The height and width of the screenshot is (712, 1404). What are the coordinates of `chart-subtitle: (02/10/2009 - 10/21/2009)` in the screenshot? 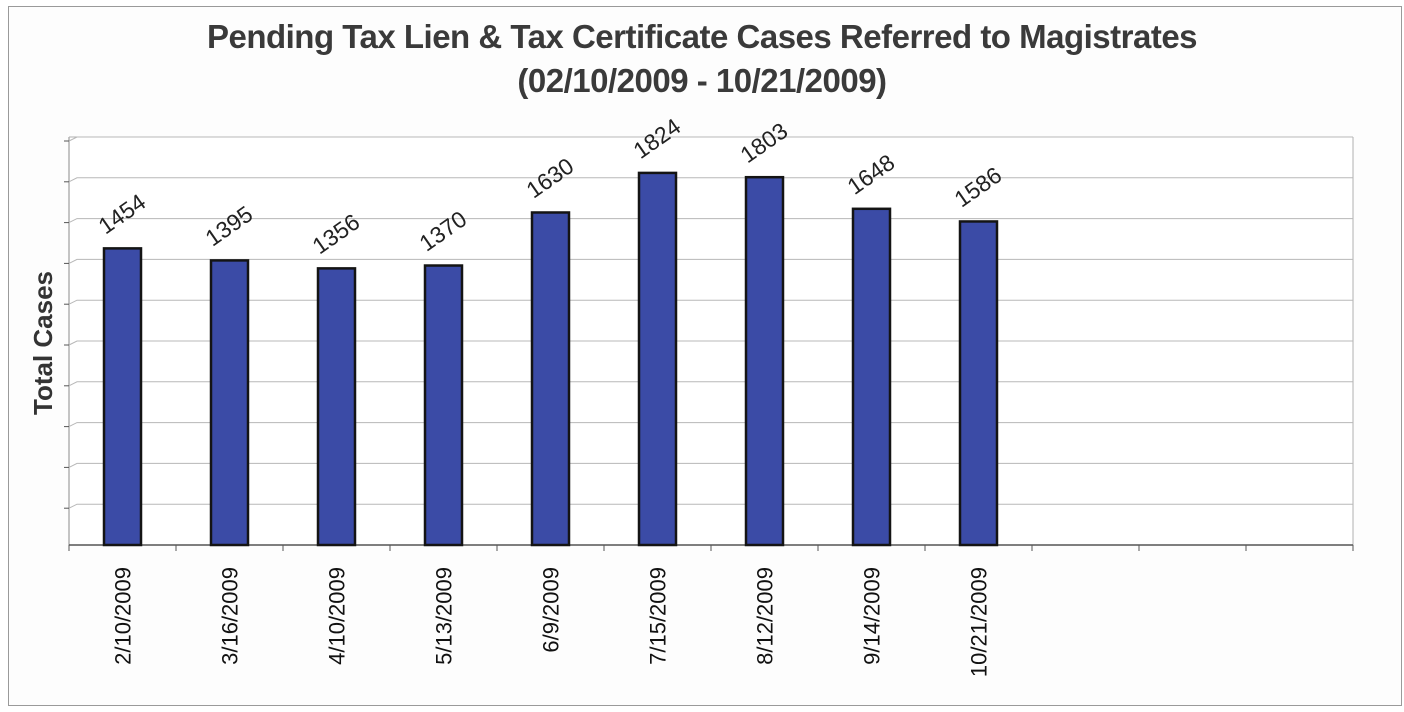 It's located at (702, 80).